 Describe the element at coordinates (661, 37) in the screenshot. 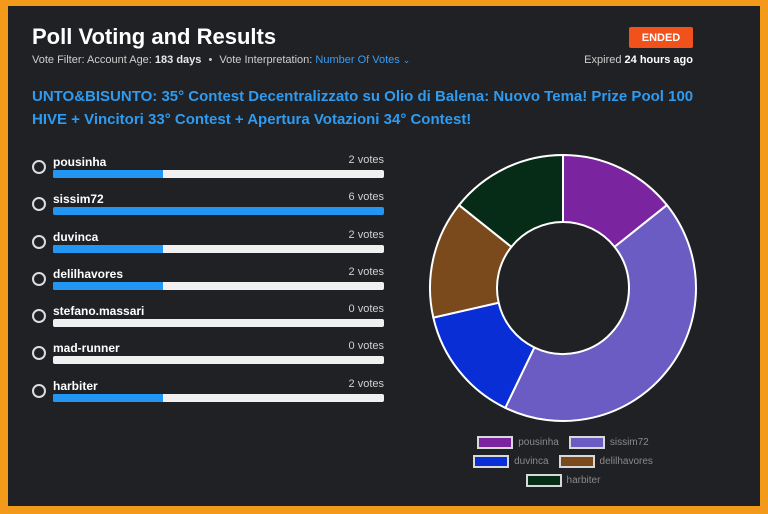

I see `status-badge: ENDED` at that location.